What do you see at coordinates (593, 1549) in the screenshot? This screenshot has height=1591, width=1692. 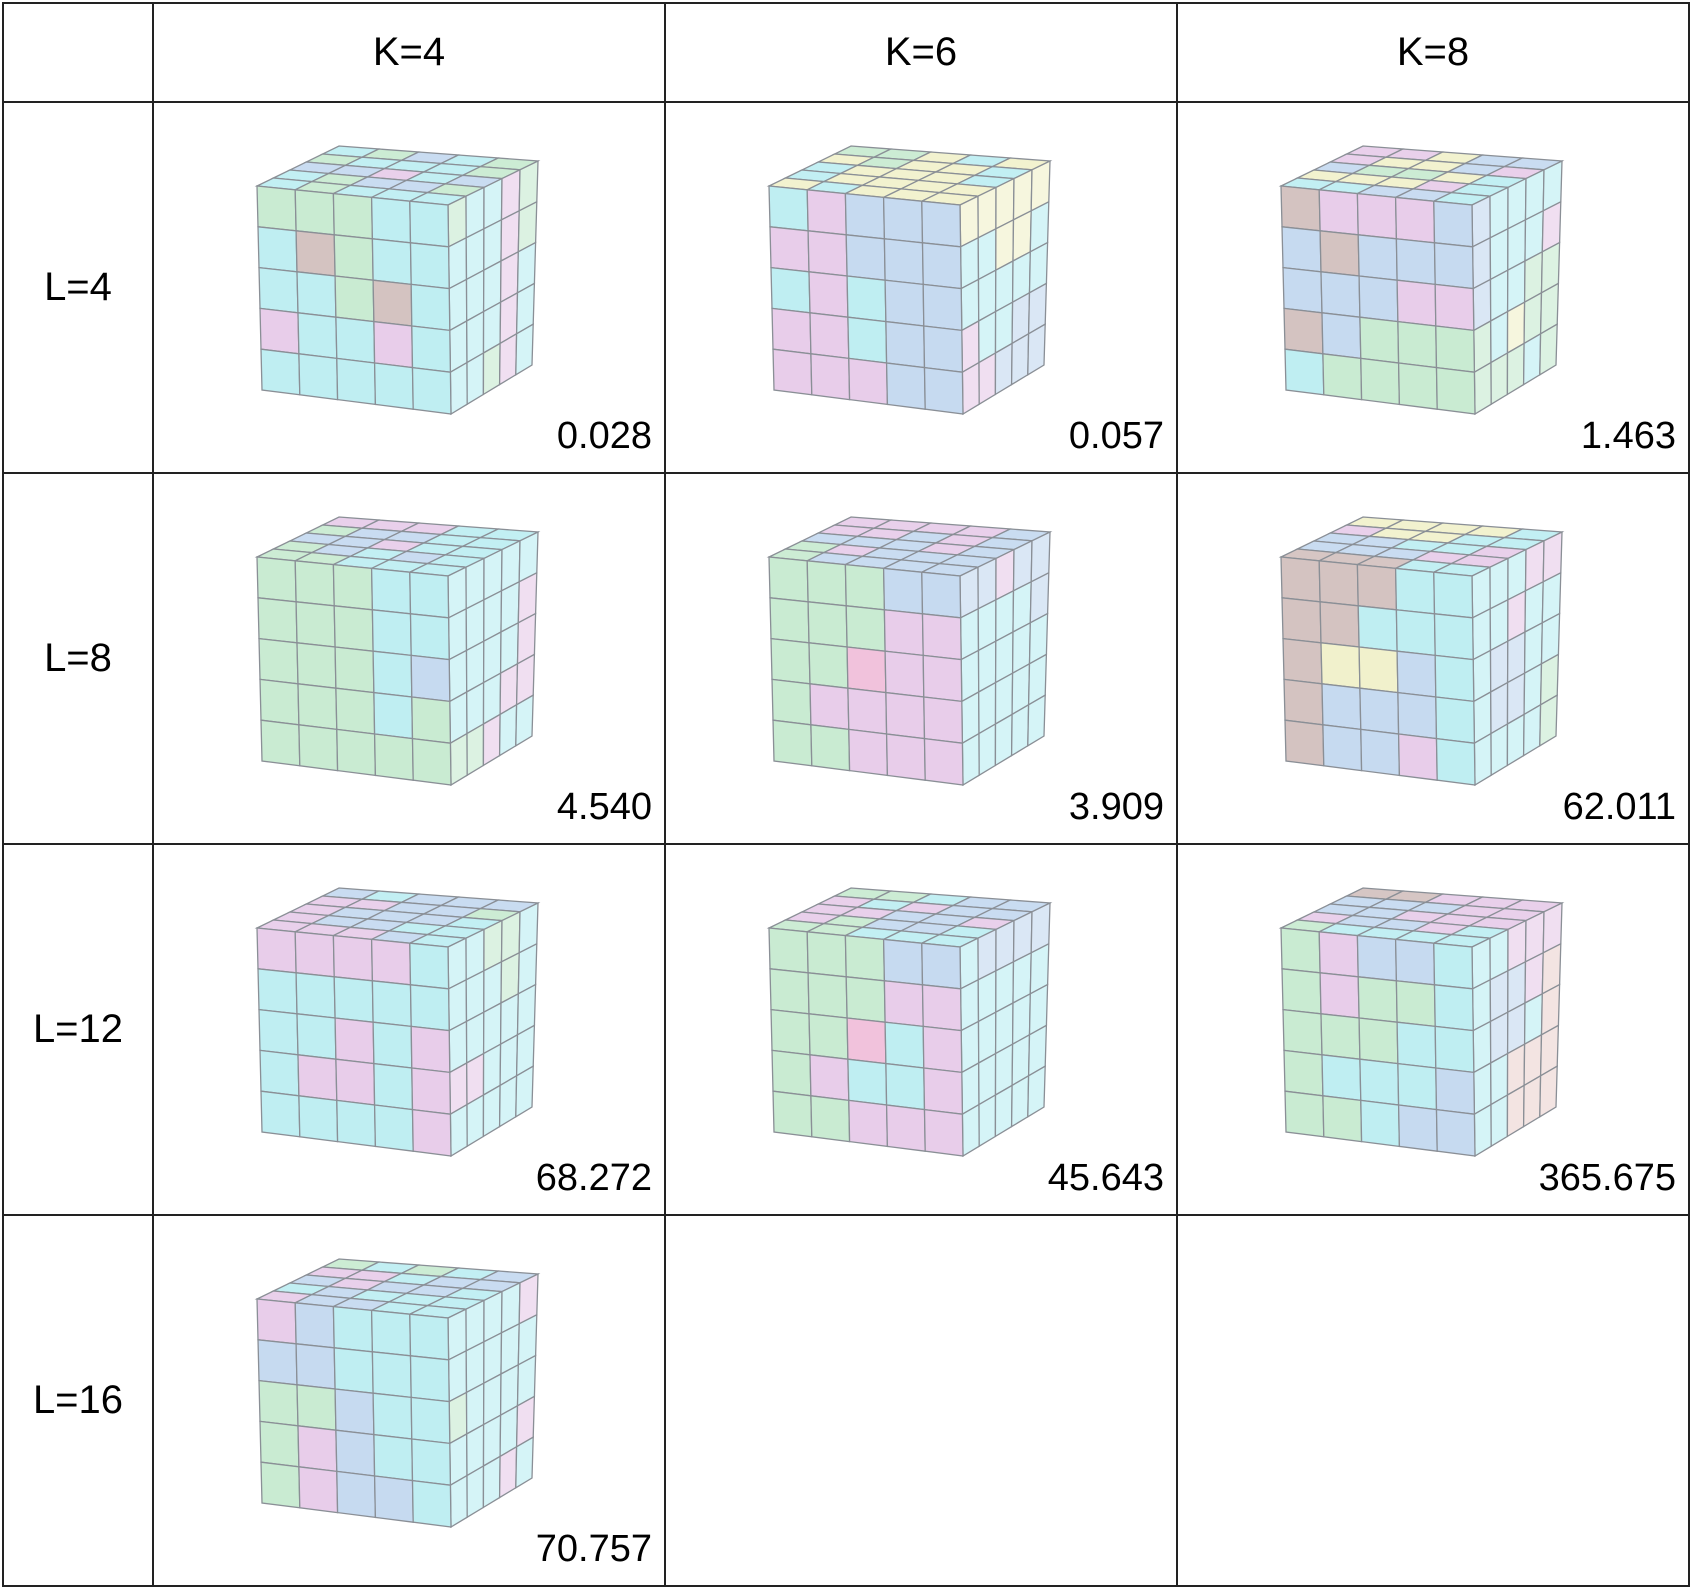 I see `cell-value: 70.757` at bounding box center [593, 1549].